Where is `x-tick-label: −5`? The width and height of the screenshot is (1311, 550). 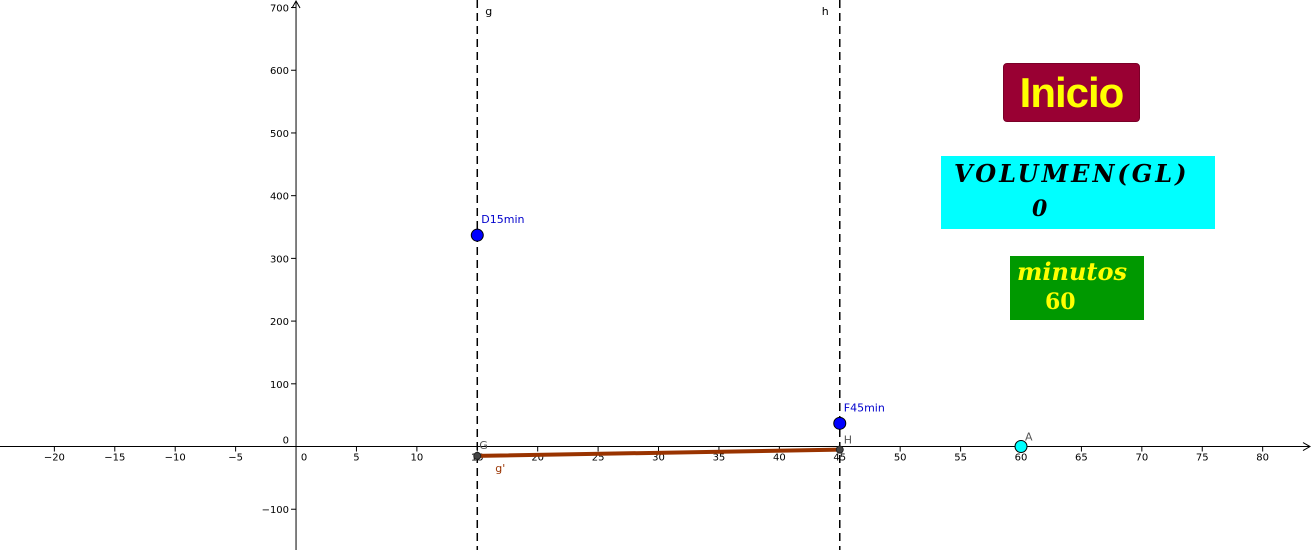 x-tick-label: −5 is located at coordinates (235, 458).